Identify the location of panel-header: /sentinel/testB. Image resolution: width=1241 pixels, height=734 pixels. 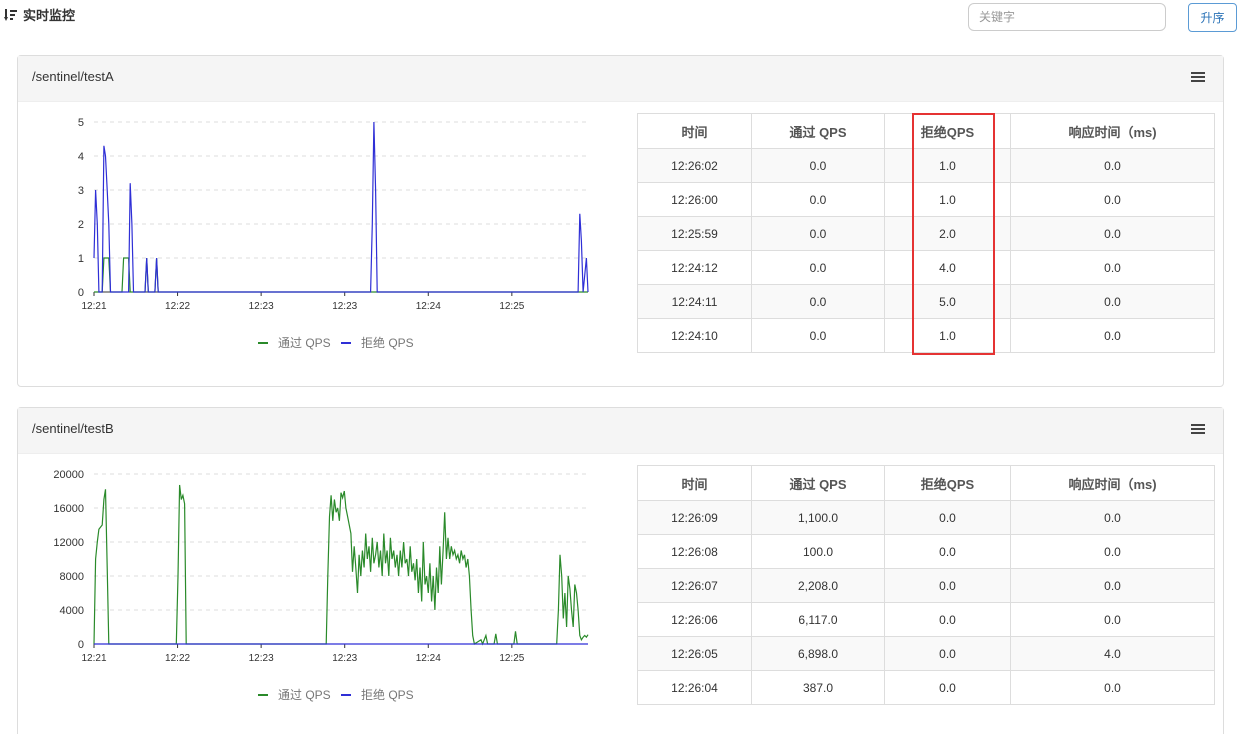
(620, 431).